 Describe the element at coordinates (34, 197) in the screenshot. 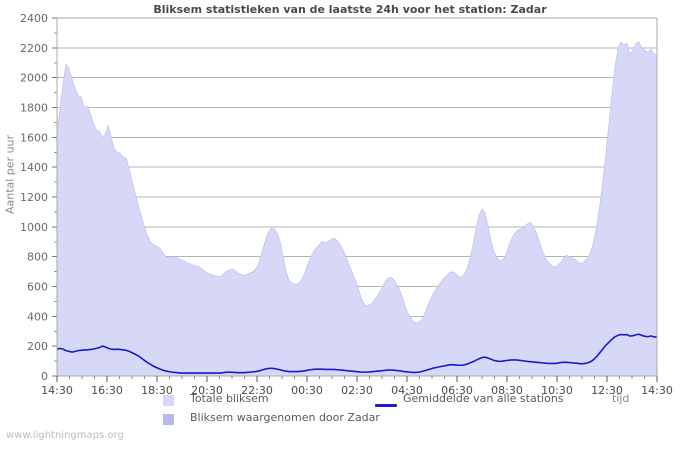

I see `y-tick-label: 1200` at that location.